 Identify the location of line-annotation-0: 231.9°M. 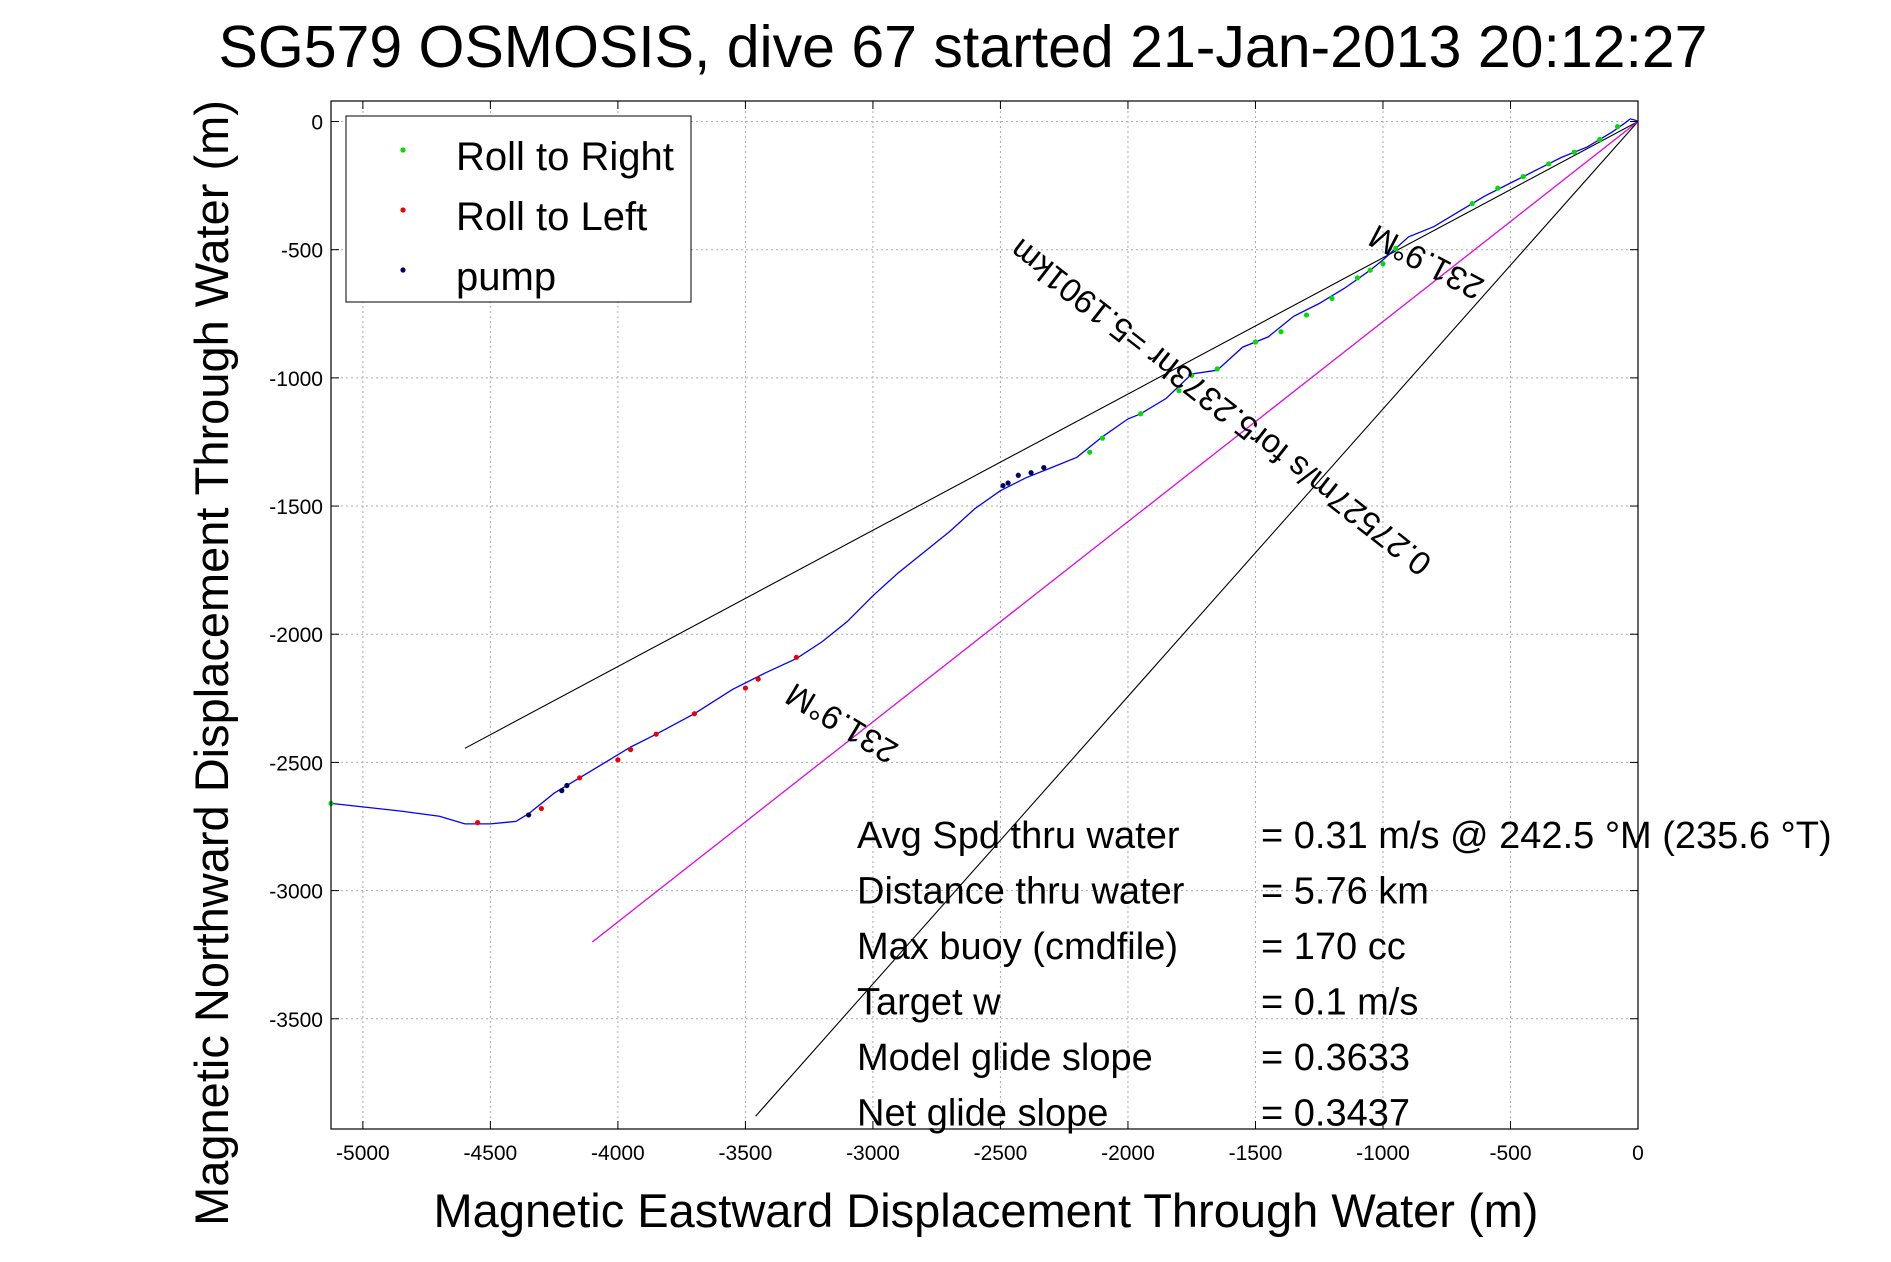
(841, 723).